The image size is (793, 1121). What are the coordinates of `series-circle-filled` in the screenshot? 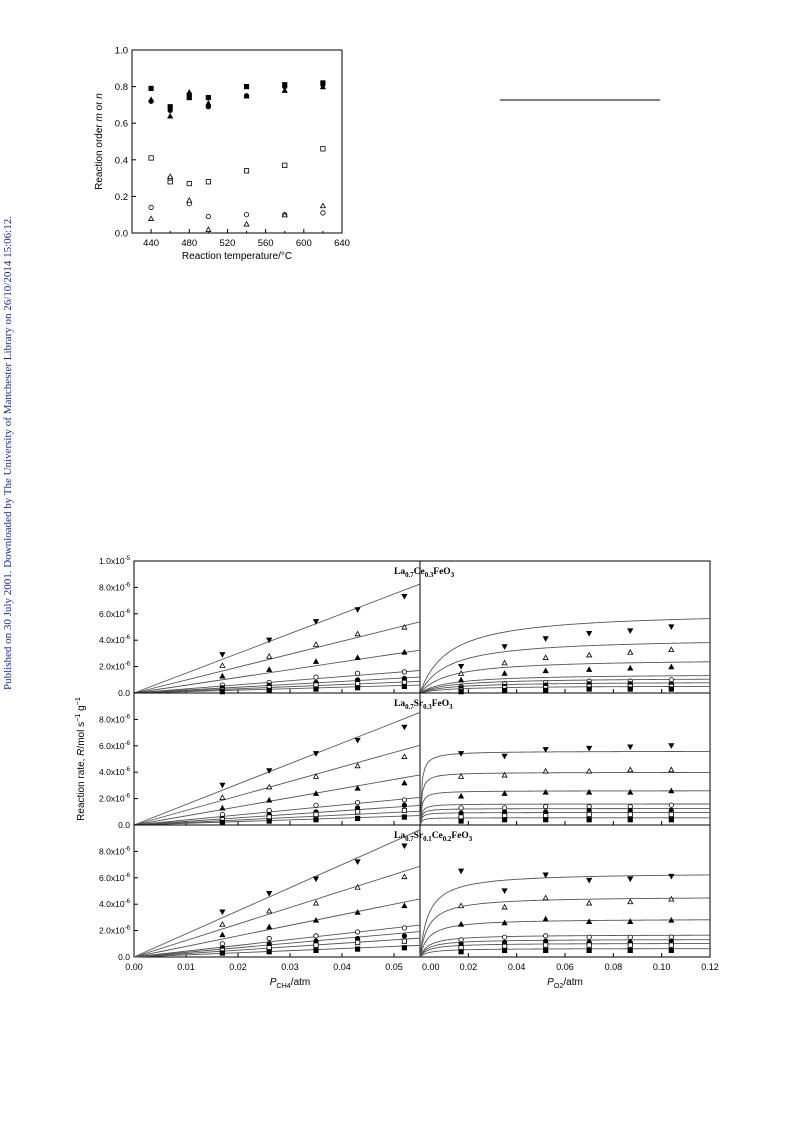 It's located at (237, 97).